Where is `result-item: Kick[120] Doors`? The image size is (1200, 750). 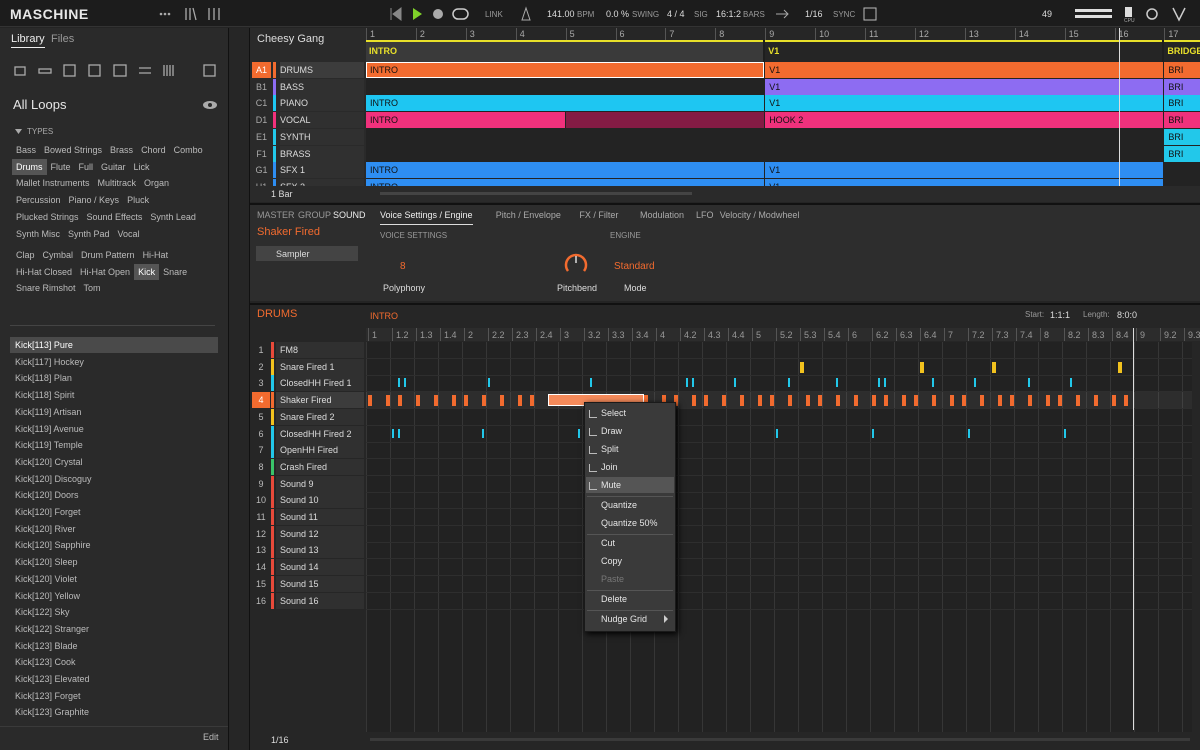 result-item: Kick[120] Doors is located at coordinates (114, 495).